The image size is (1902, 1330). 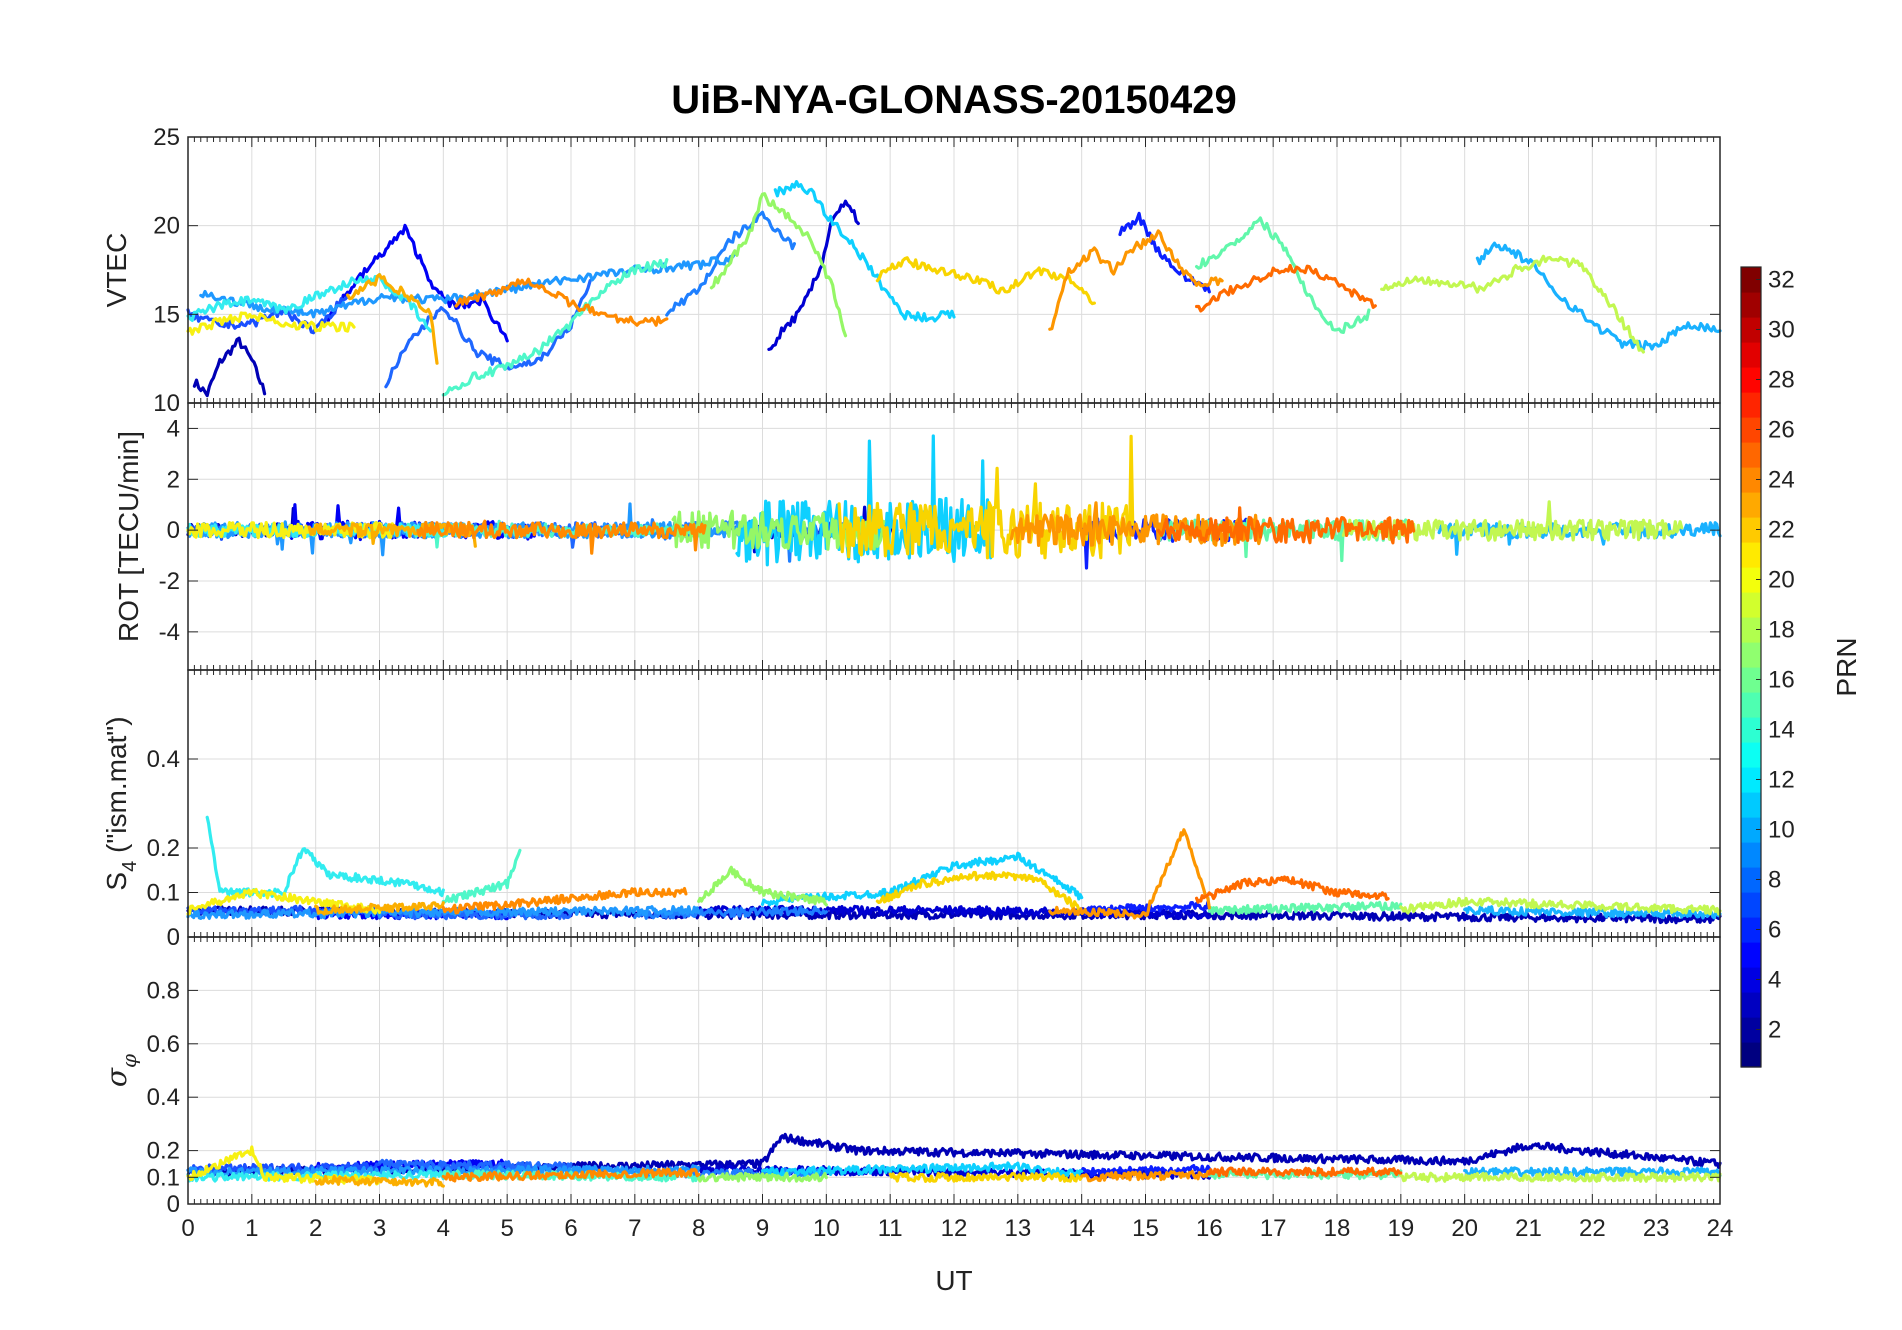 What do you see at coordinates (1774, 930) in the screenshot?
I see `colorbar-tick-label: 6` at bounding box center [1774, 930].